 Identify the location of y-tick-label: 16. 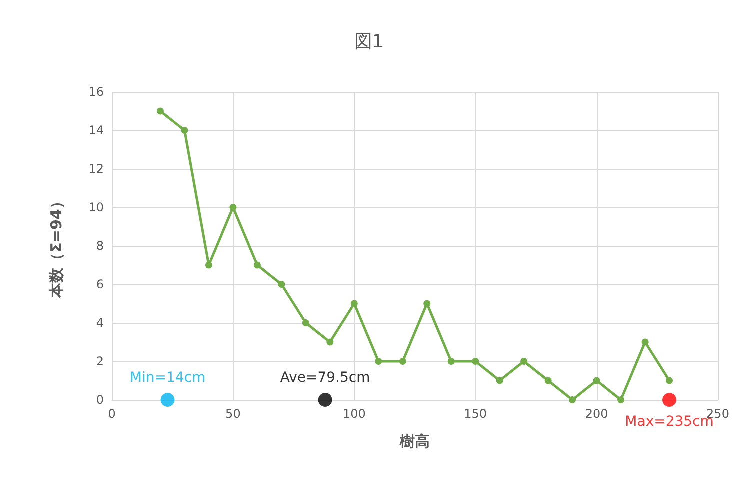
(96, 92).